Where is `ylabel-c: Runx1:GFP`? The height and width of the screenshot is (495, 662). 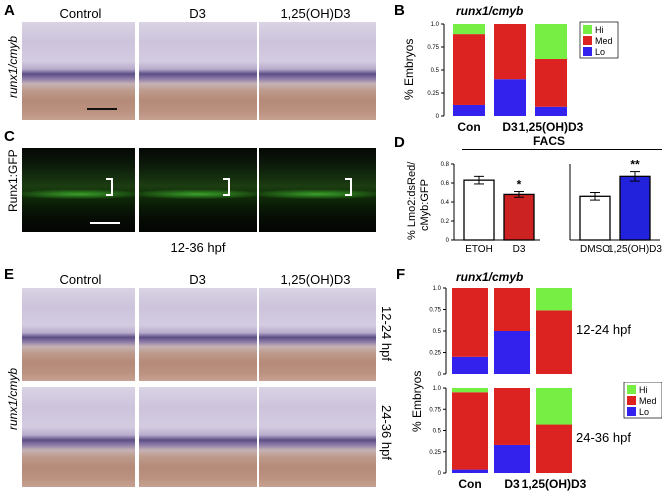 ylabel-c: Runx1:GFP is located at coordinates (13, 180).